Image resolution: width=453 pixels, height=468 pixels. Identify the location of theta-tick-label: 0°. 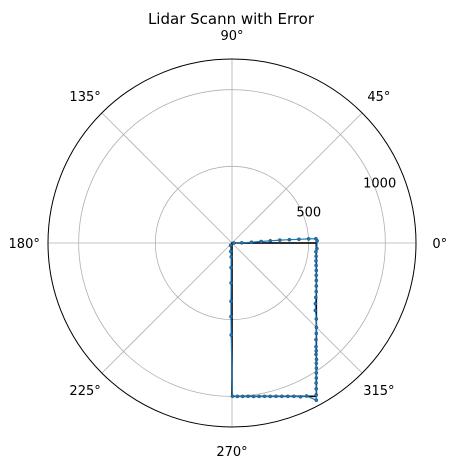
(439, 244).